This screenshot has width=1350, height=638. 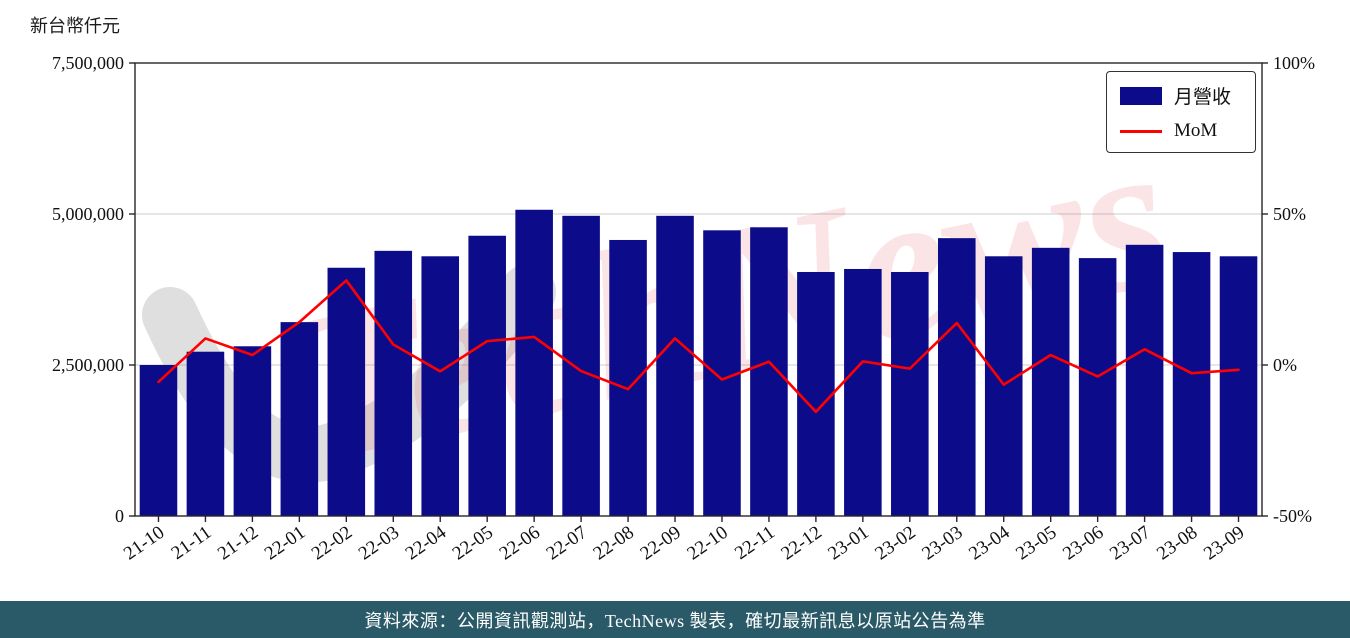 I want to click on source-footer-text: 資料來源：公開資訊觀測站，TechNews 製表，確切最新訊息以原站公告為準, so click(x=675, y=620).